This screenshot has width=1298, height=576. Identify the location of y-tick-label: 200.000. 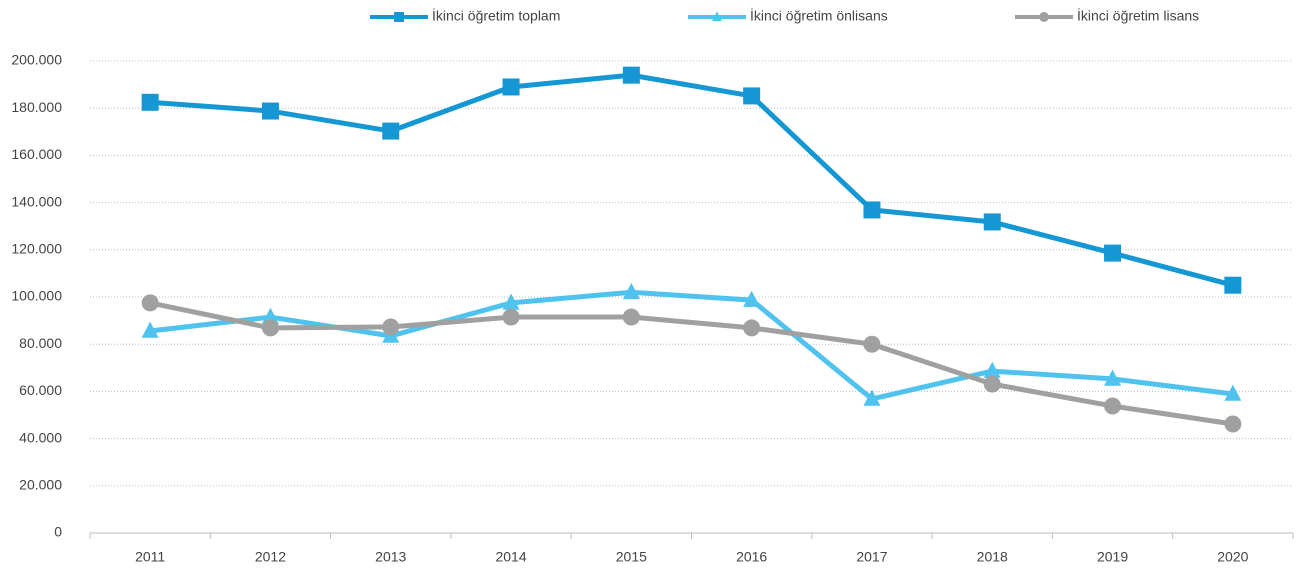
(36, 60).